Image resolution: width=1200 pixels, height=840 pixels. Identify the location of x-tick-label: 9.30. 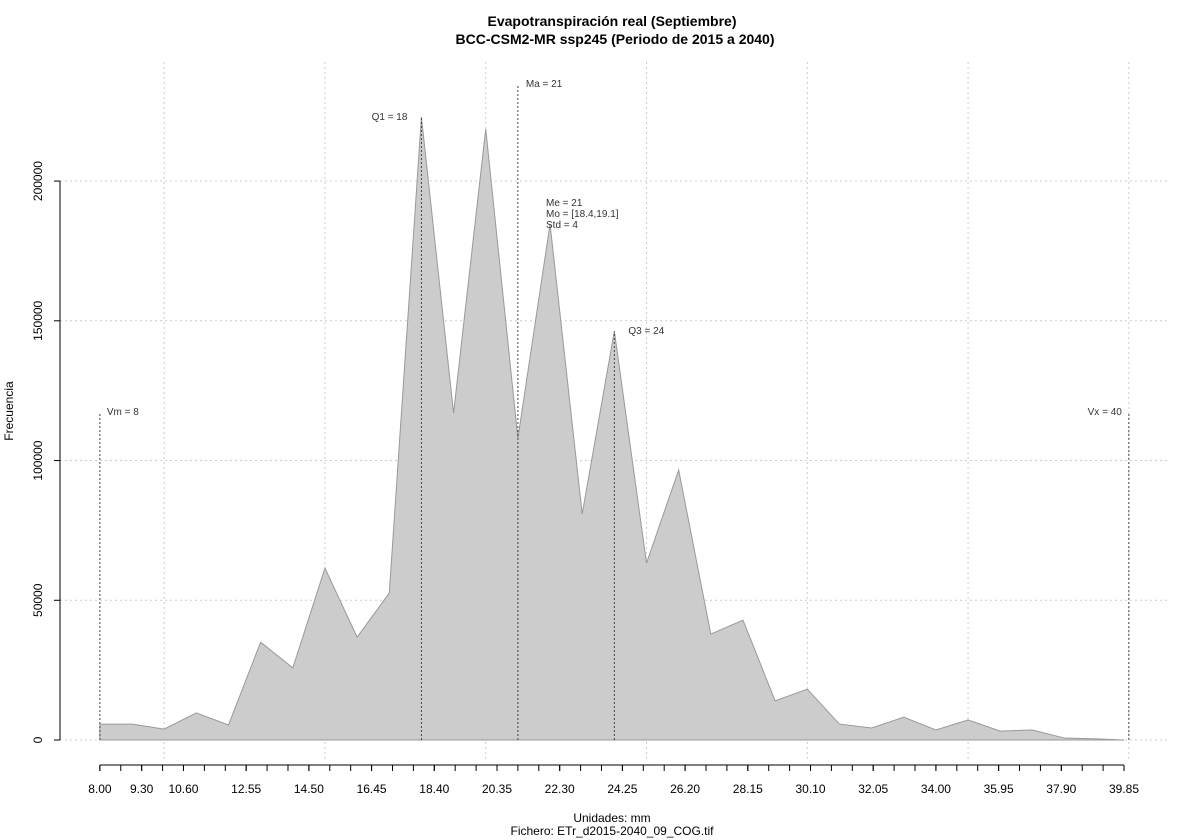
(142, 789).